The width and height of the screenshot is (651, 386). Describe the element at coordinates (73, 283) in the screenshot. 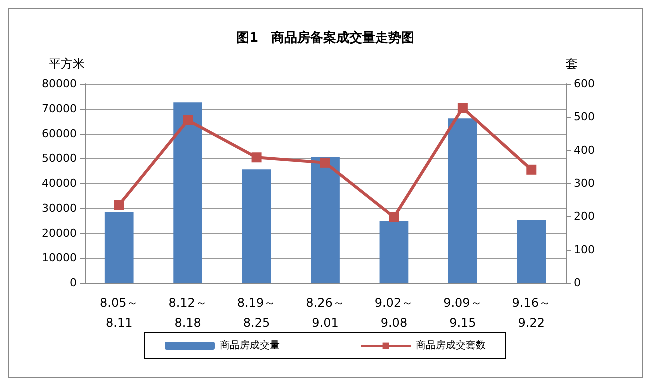

I see `y-tick-label: 0` at that location.